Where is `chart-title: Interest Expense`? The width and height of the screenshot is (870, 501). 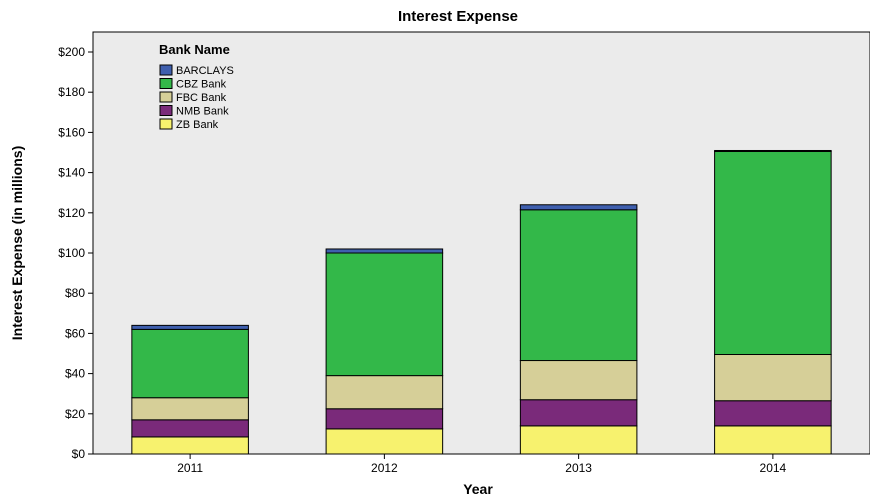 chart-title: Interest Expense is located at coordinates (458, 16).